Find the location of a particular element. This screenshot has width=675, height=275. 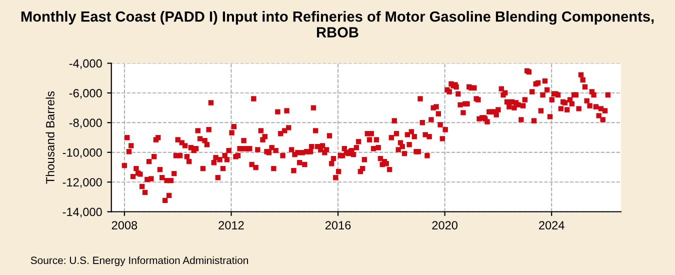

y-tick-label: -12,000 is located at coordinates (82, 183).